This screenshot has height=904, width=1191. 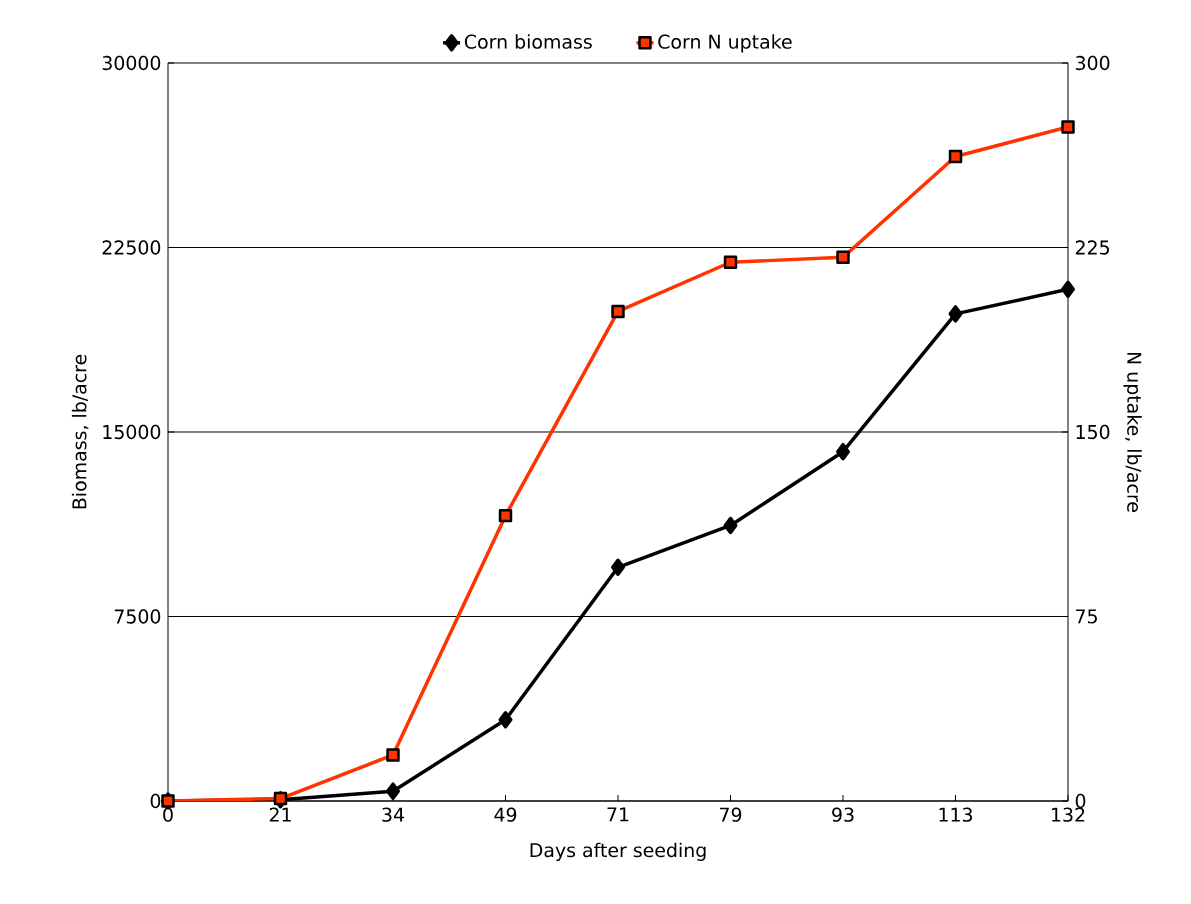 What do you see at coordinates (528, 41) in the screenshot?
I see `legend-label: Corn biomass` at bounding box center [528, 41].